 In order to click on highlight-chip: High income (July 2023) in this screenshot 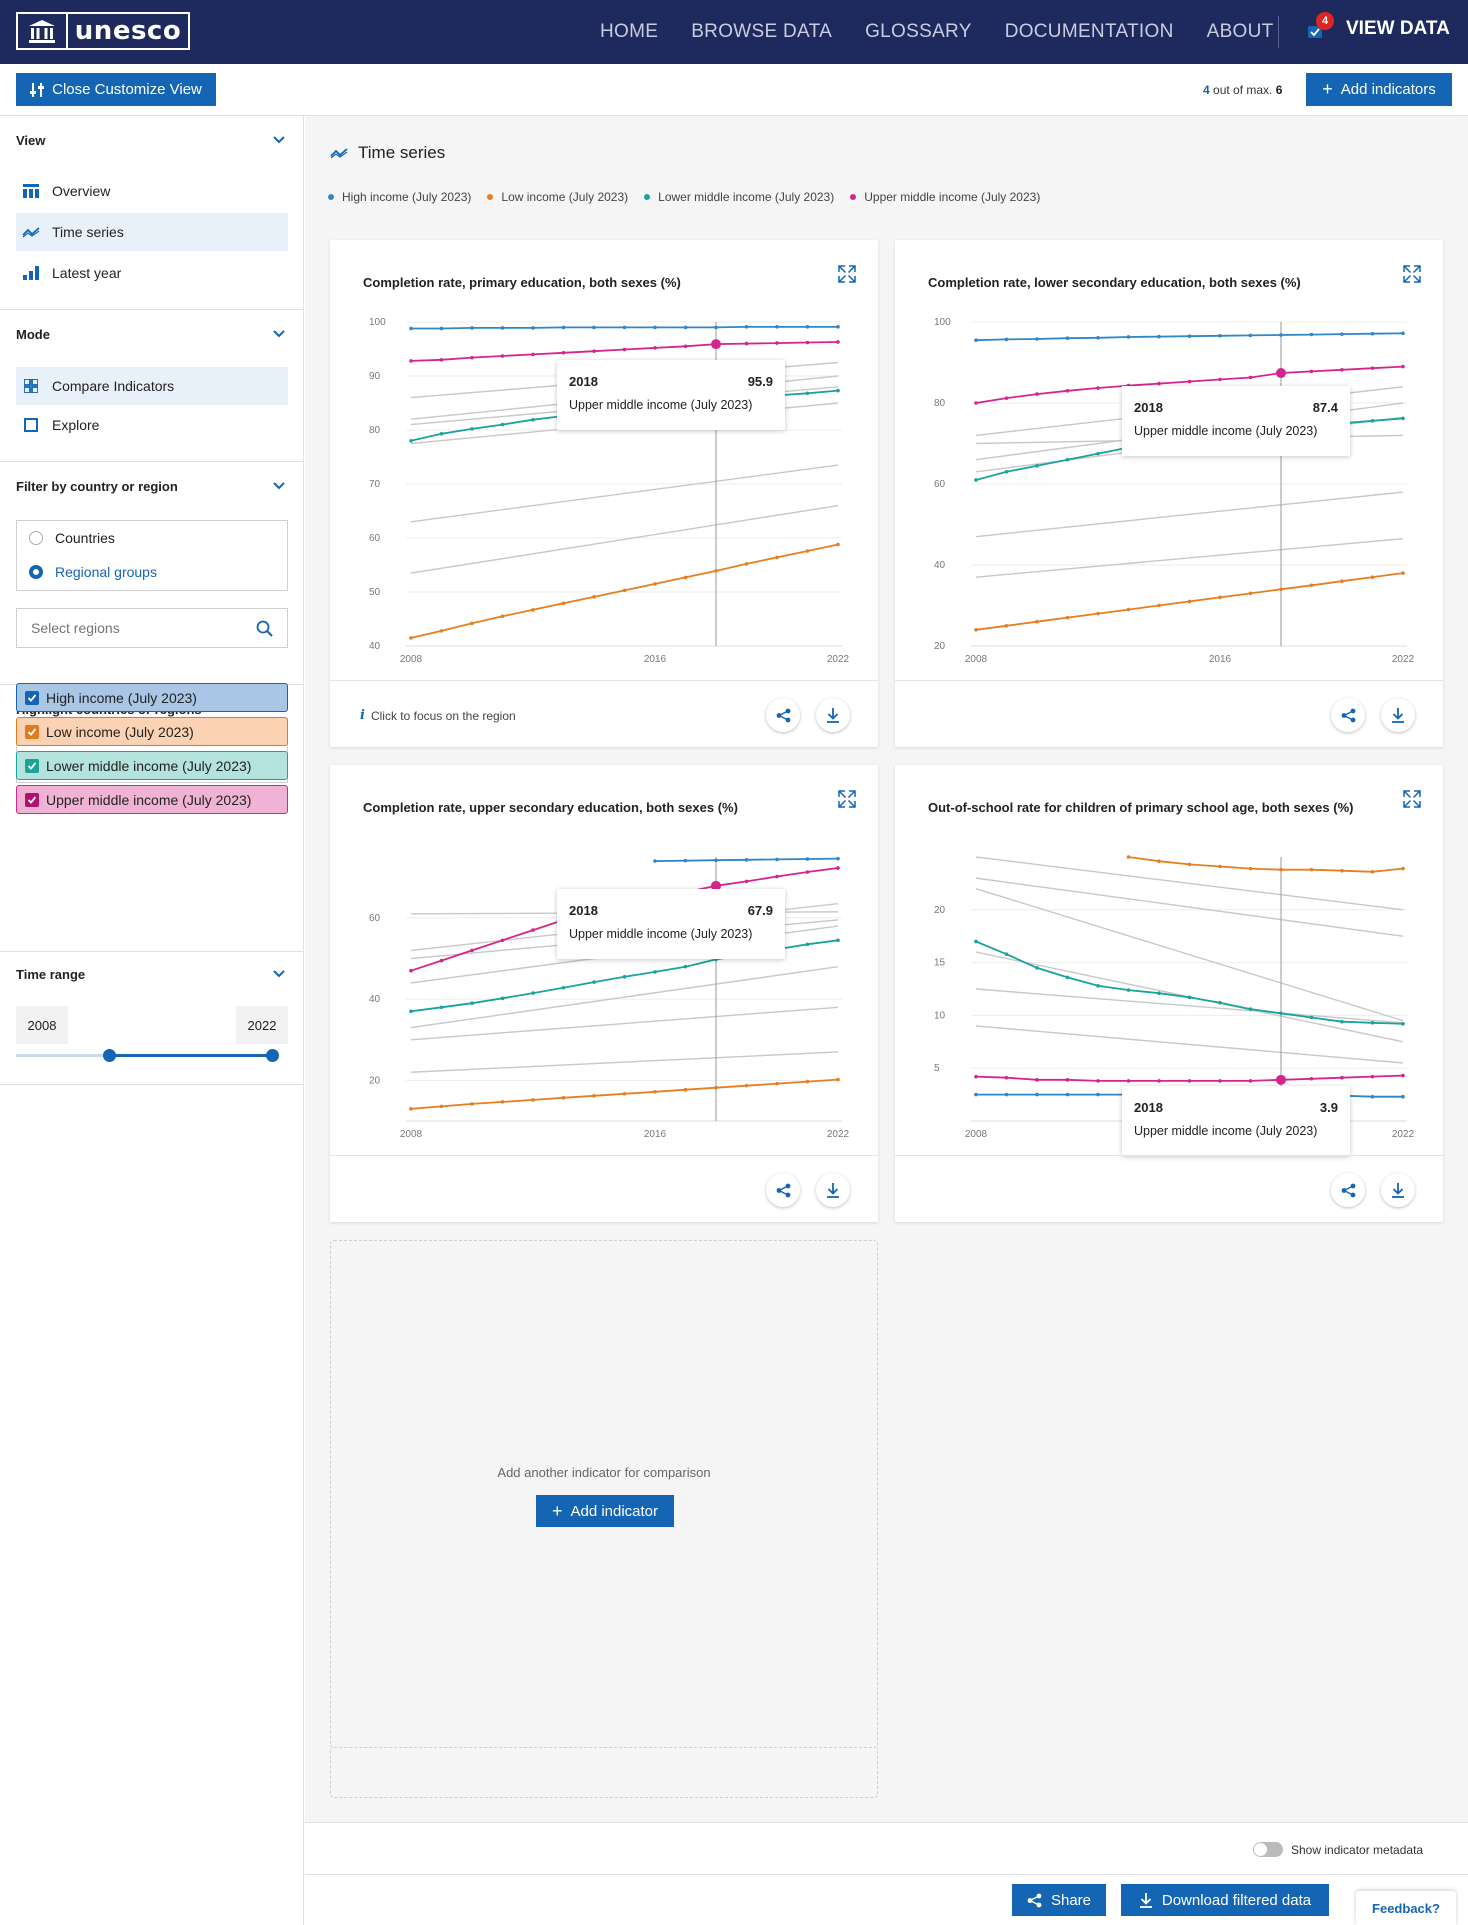, I will do `click(152, 697)`.